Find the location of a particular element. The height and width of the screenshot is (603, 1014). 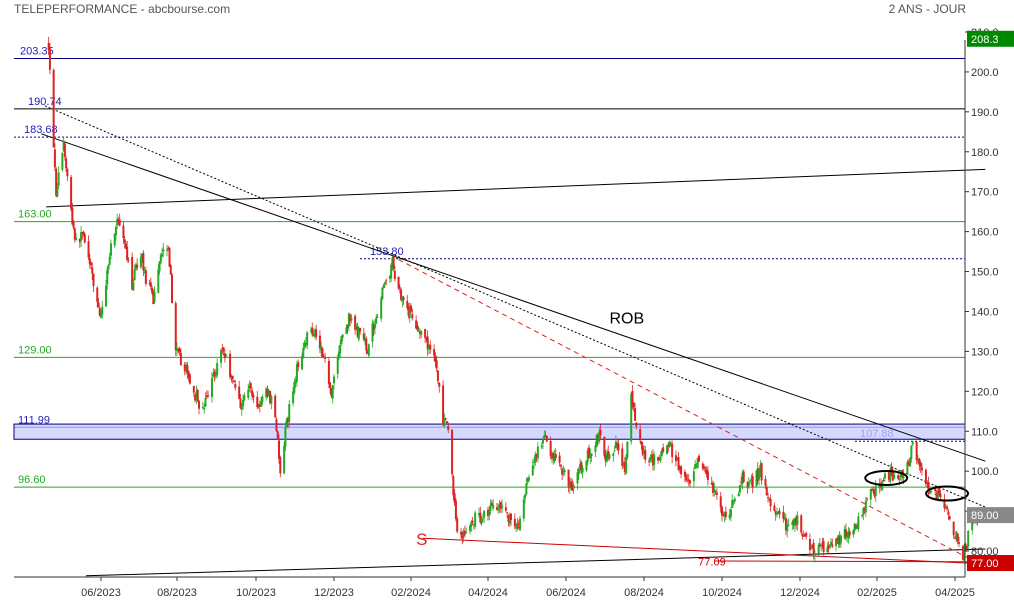

price-marker-box is located at coordinates (990, 515).